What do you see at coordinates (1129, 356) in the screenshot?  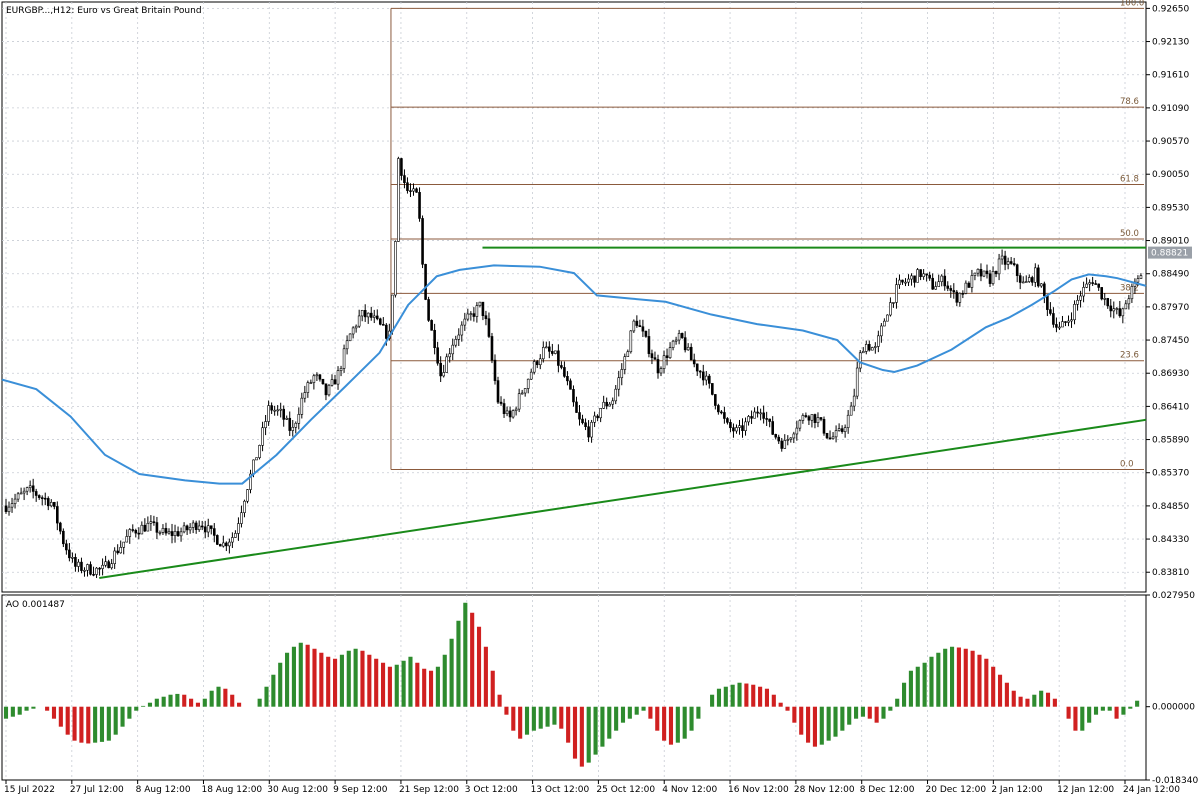 I see `fib-level-label: 23.6` at bounding box center [1129, 356].